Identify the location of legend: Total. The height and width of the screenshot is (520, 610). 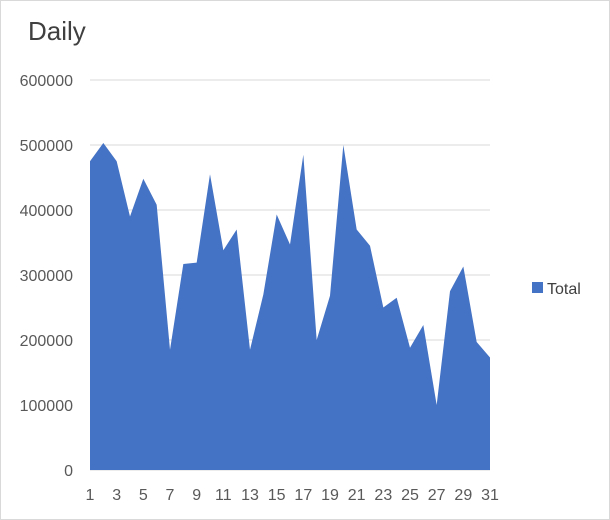
(556, 289).